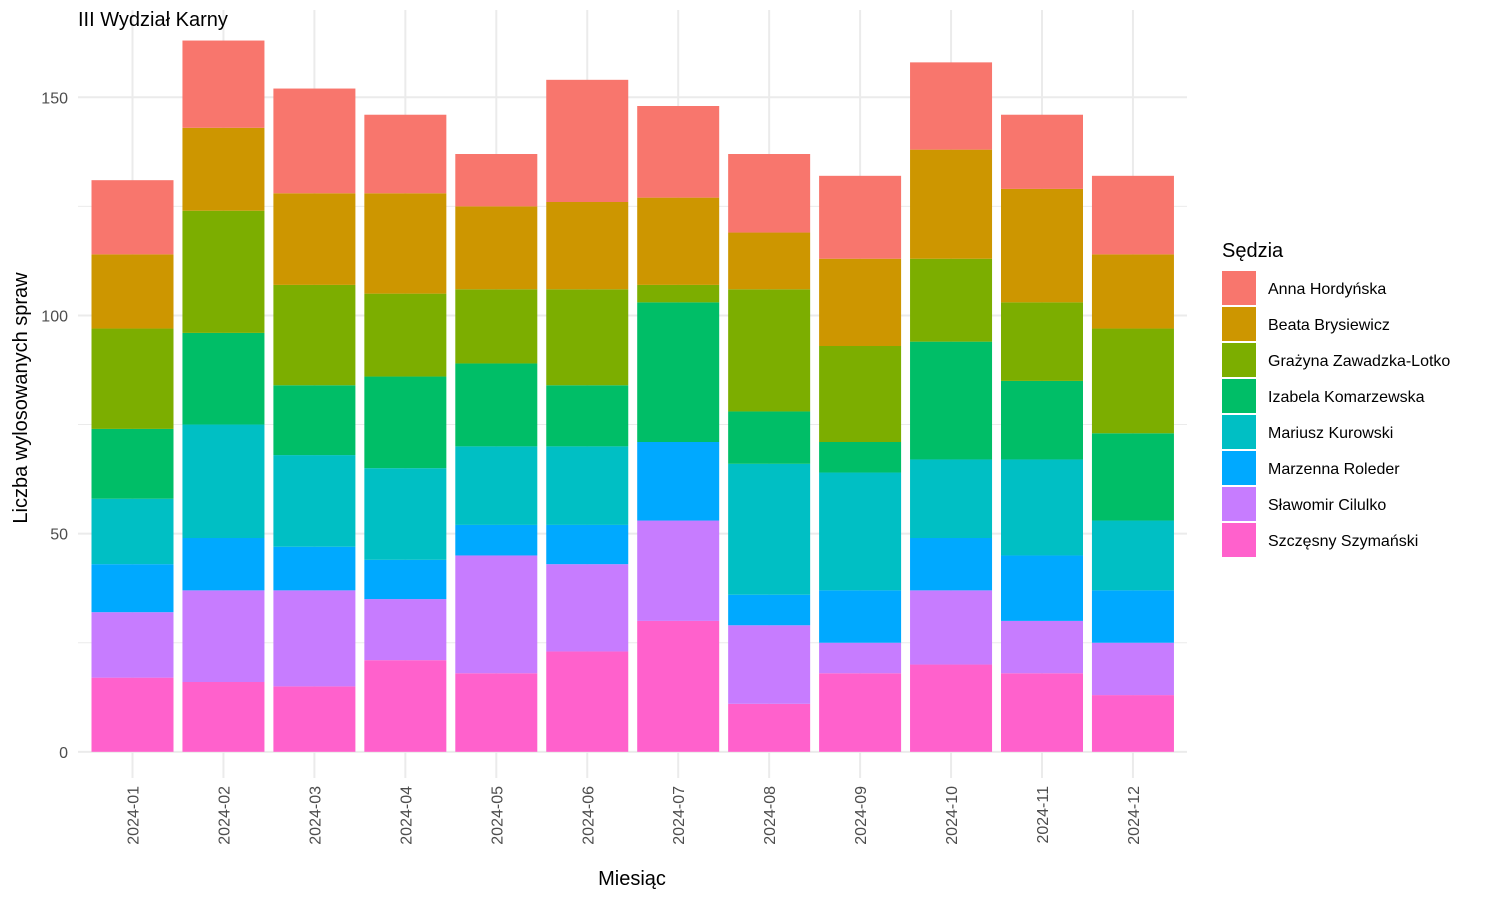 Image resolution: width=1500 pixels, height=900 pixels. Describe the element at coordinates (1134, 815) in the screenshot. I see `x-tick-label: 2024-12` at that location.